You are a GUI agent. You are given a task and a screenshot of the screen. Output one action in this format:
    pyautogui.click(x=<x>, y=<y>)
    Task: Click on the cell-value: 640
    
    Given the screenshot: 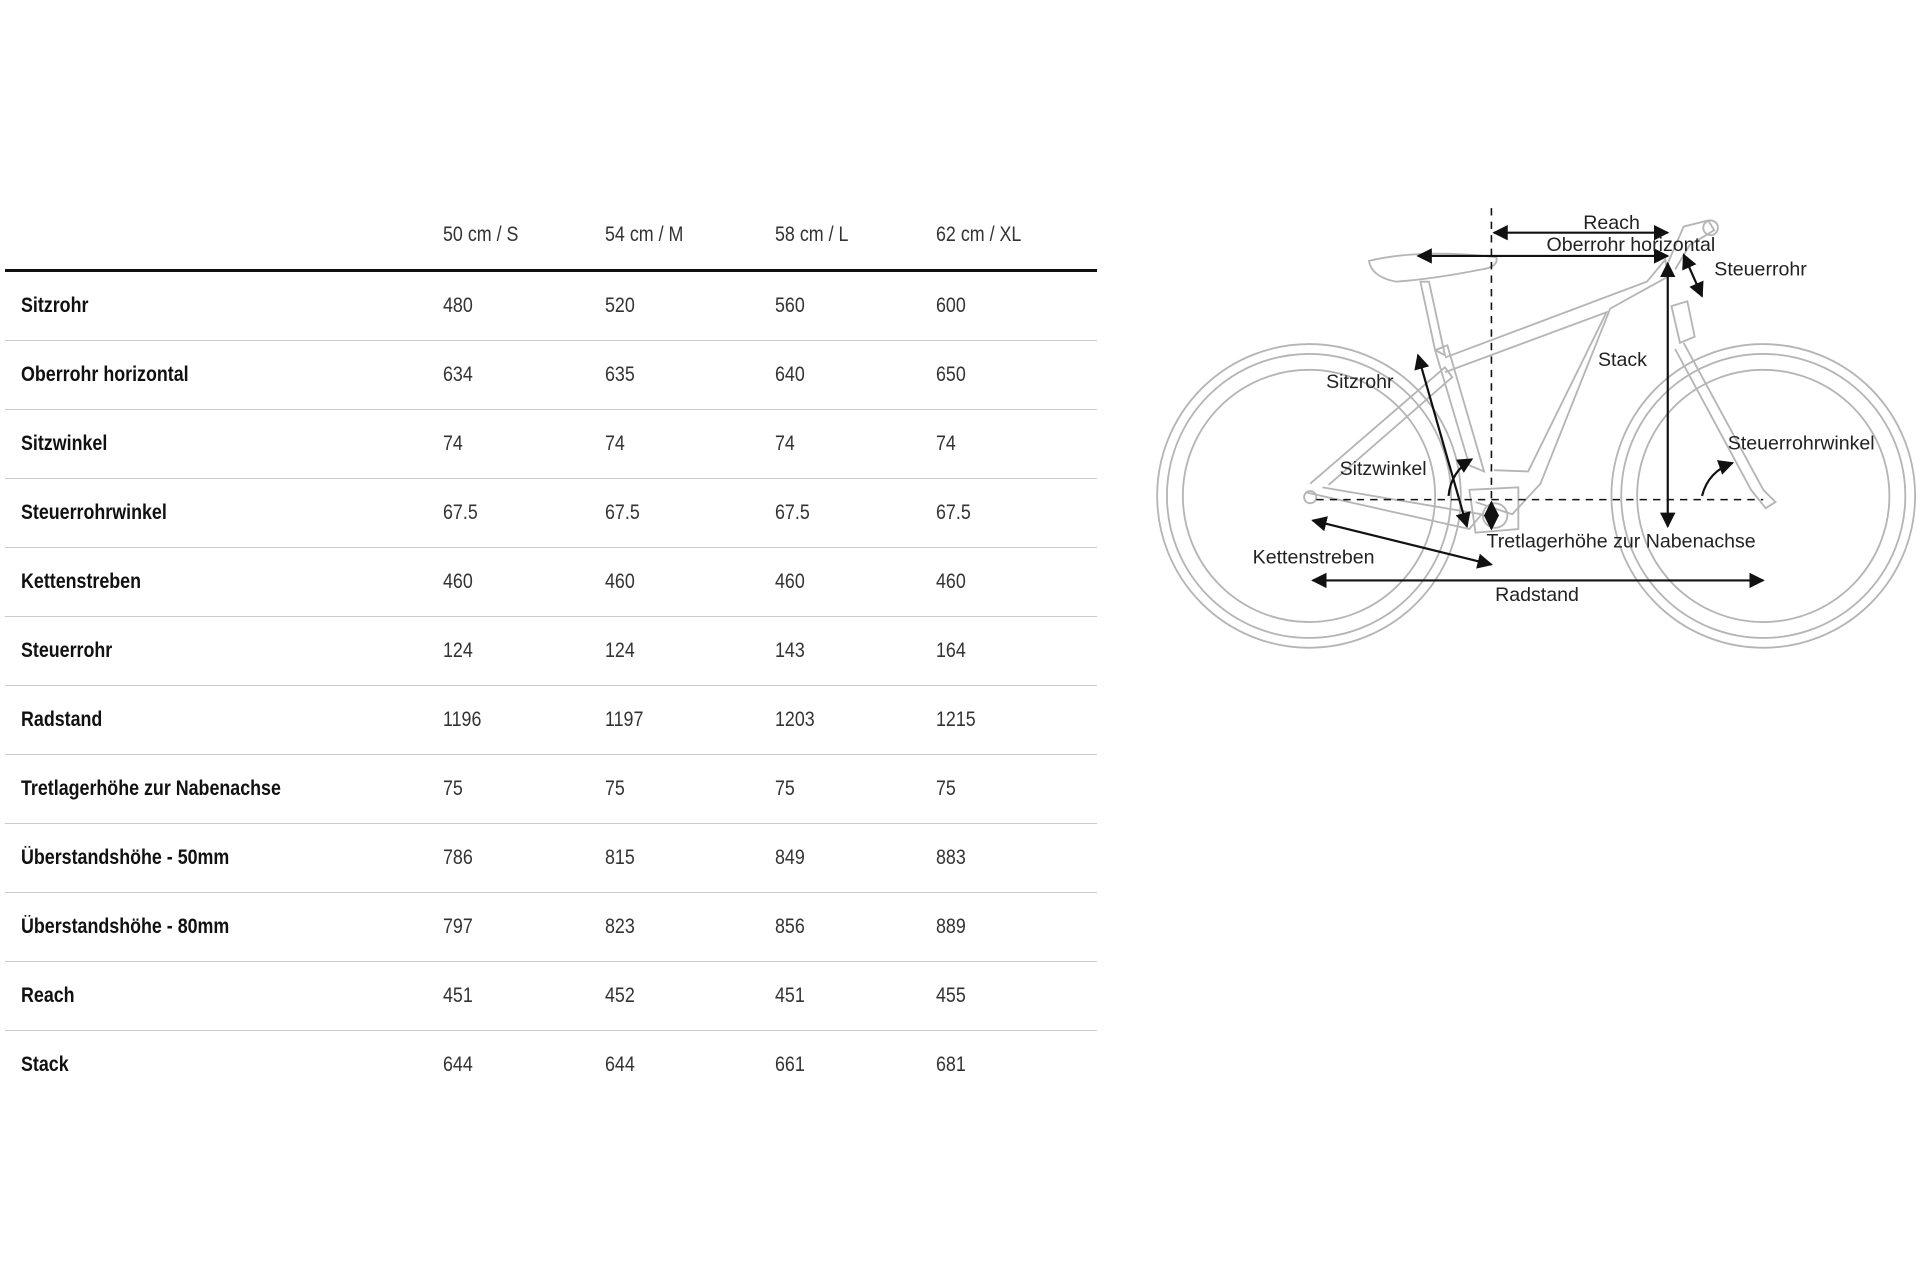 What is the action you would take?
    pyautogui.click(x=790, y=374)
    